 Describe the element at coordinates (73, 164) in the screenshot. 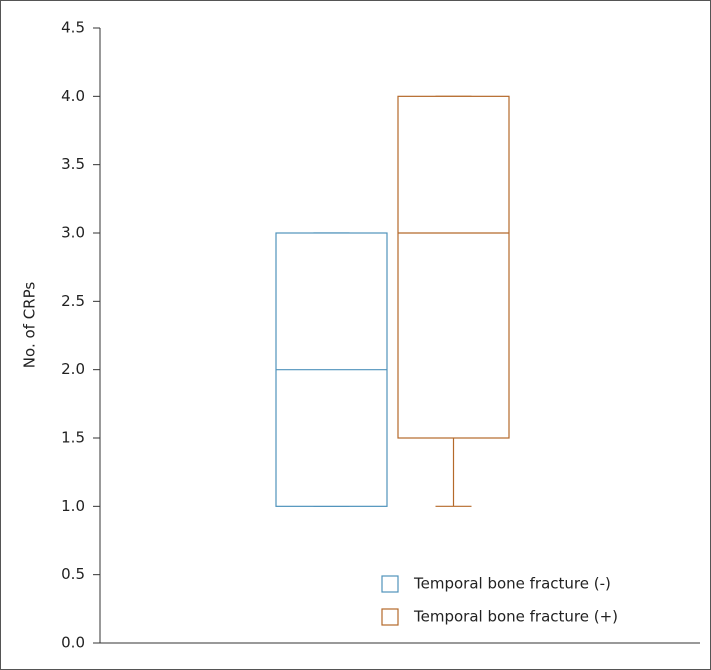

I see `y-tick-label: 3.5` at that location.